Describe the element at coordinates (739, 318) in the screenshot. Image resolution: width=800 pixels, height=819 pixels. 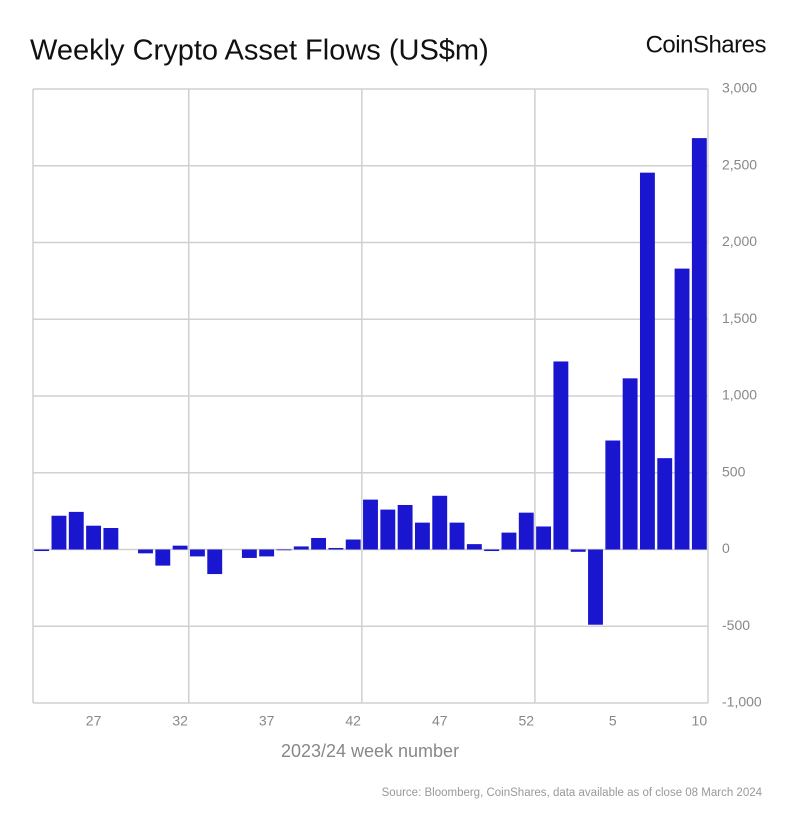
I see `y-tick-label: 1,500` at that location.